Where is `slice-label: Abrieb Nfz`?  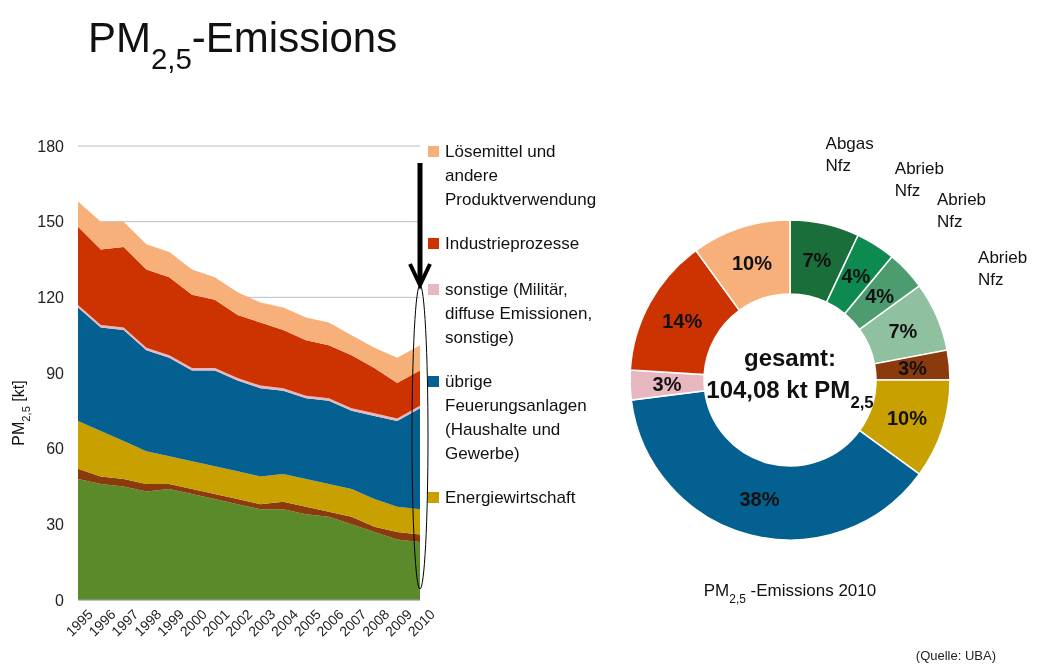
slice-label: Abrieb Nfz is located at coordinates (1003, 269).